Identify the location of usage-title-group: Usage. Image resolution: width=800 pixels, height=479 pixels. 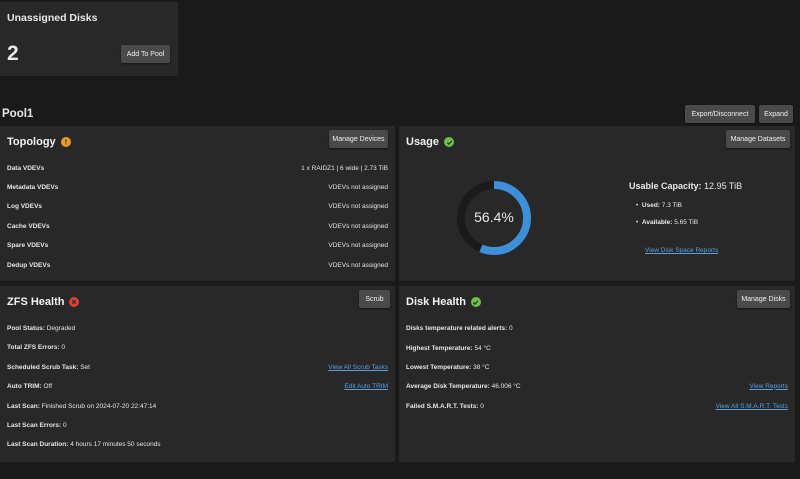
(430, 142).